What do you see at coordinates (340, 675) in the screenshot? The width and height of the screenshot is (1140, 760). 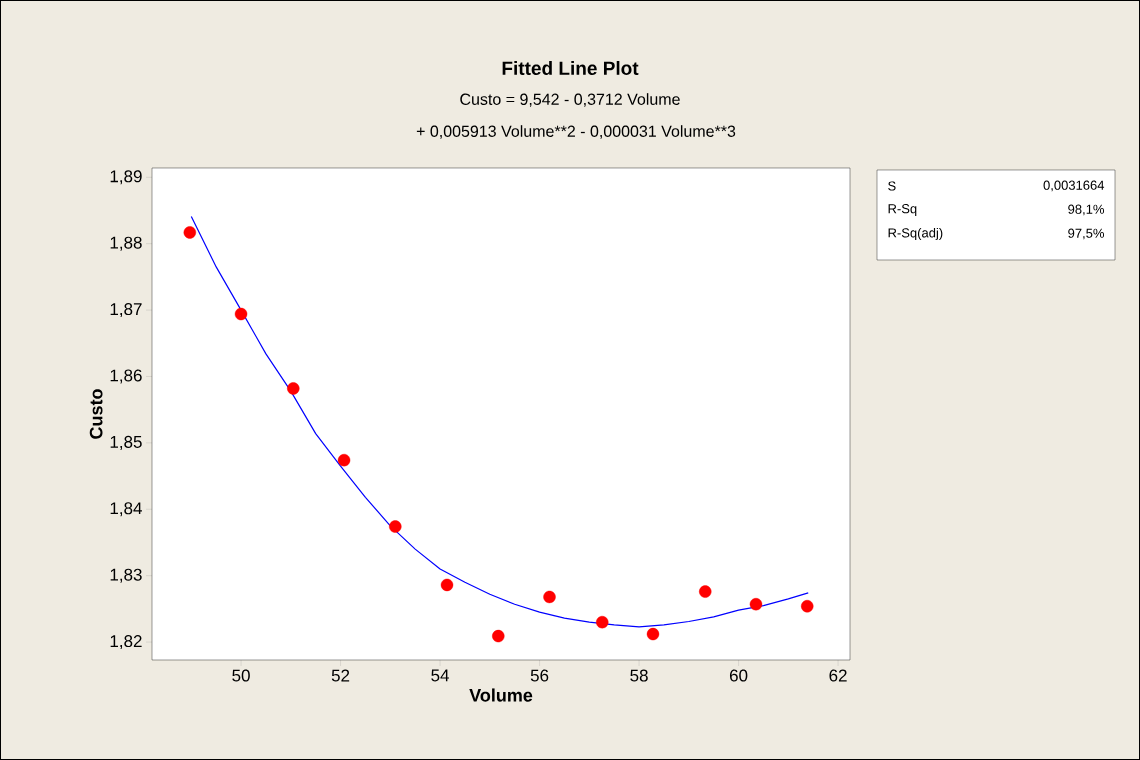 I see `x-tick-label: 52` at bounding box center [340, 675].